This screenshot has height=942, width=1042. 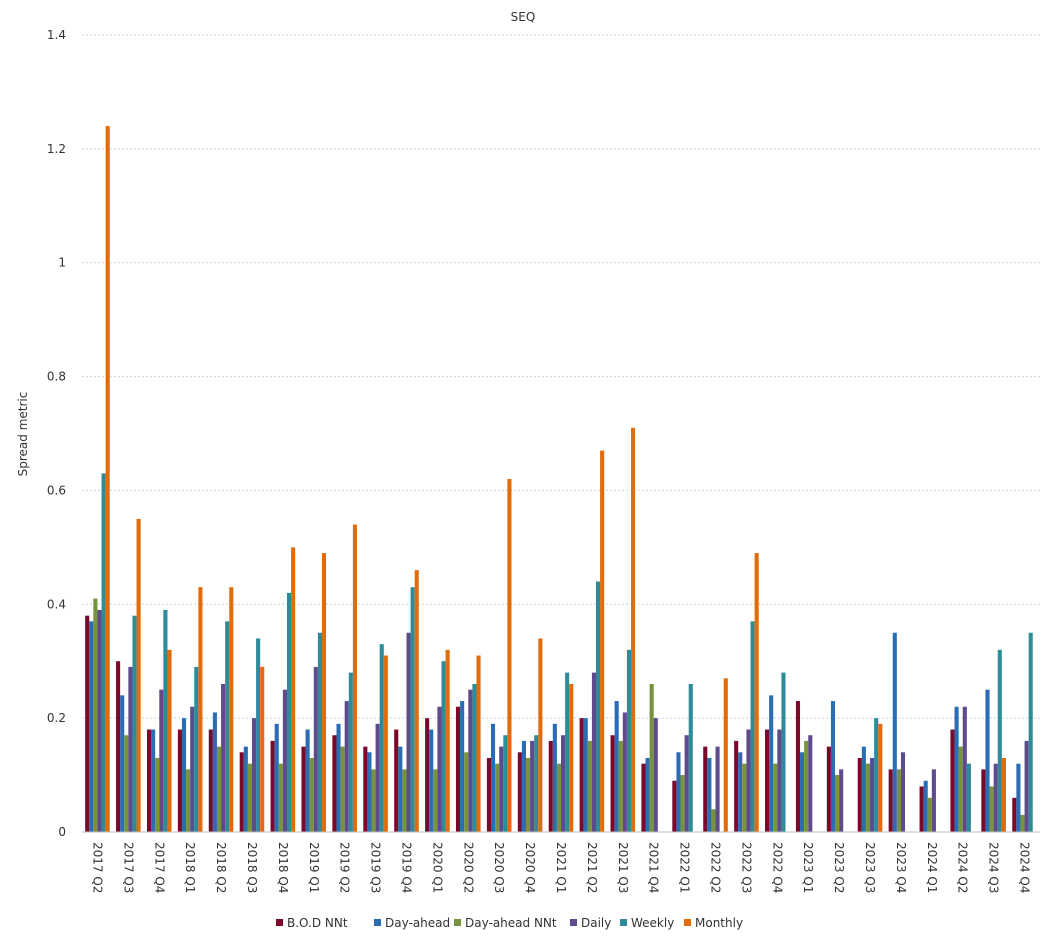 I want to click on legend-item: Weekly, so click(x=647, y=923).